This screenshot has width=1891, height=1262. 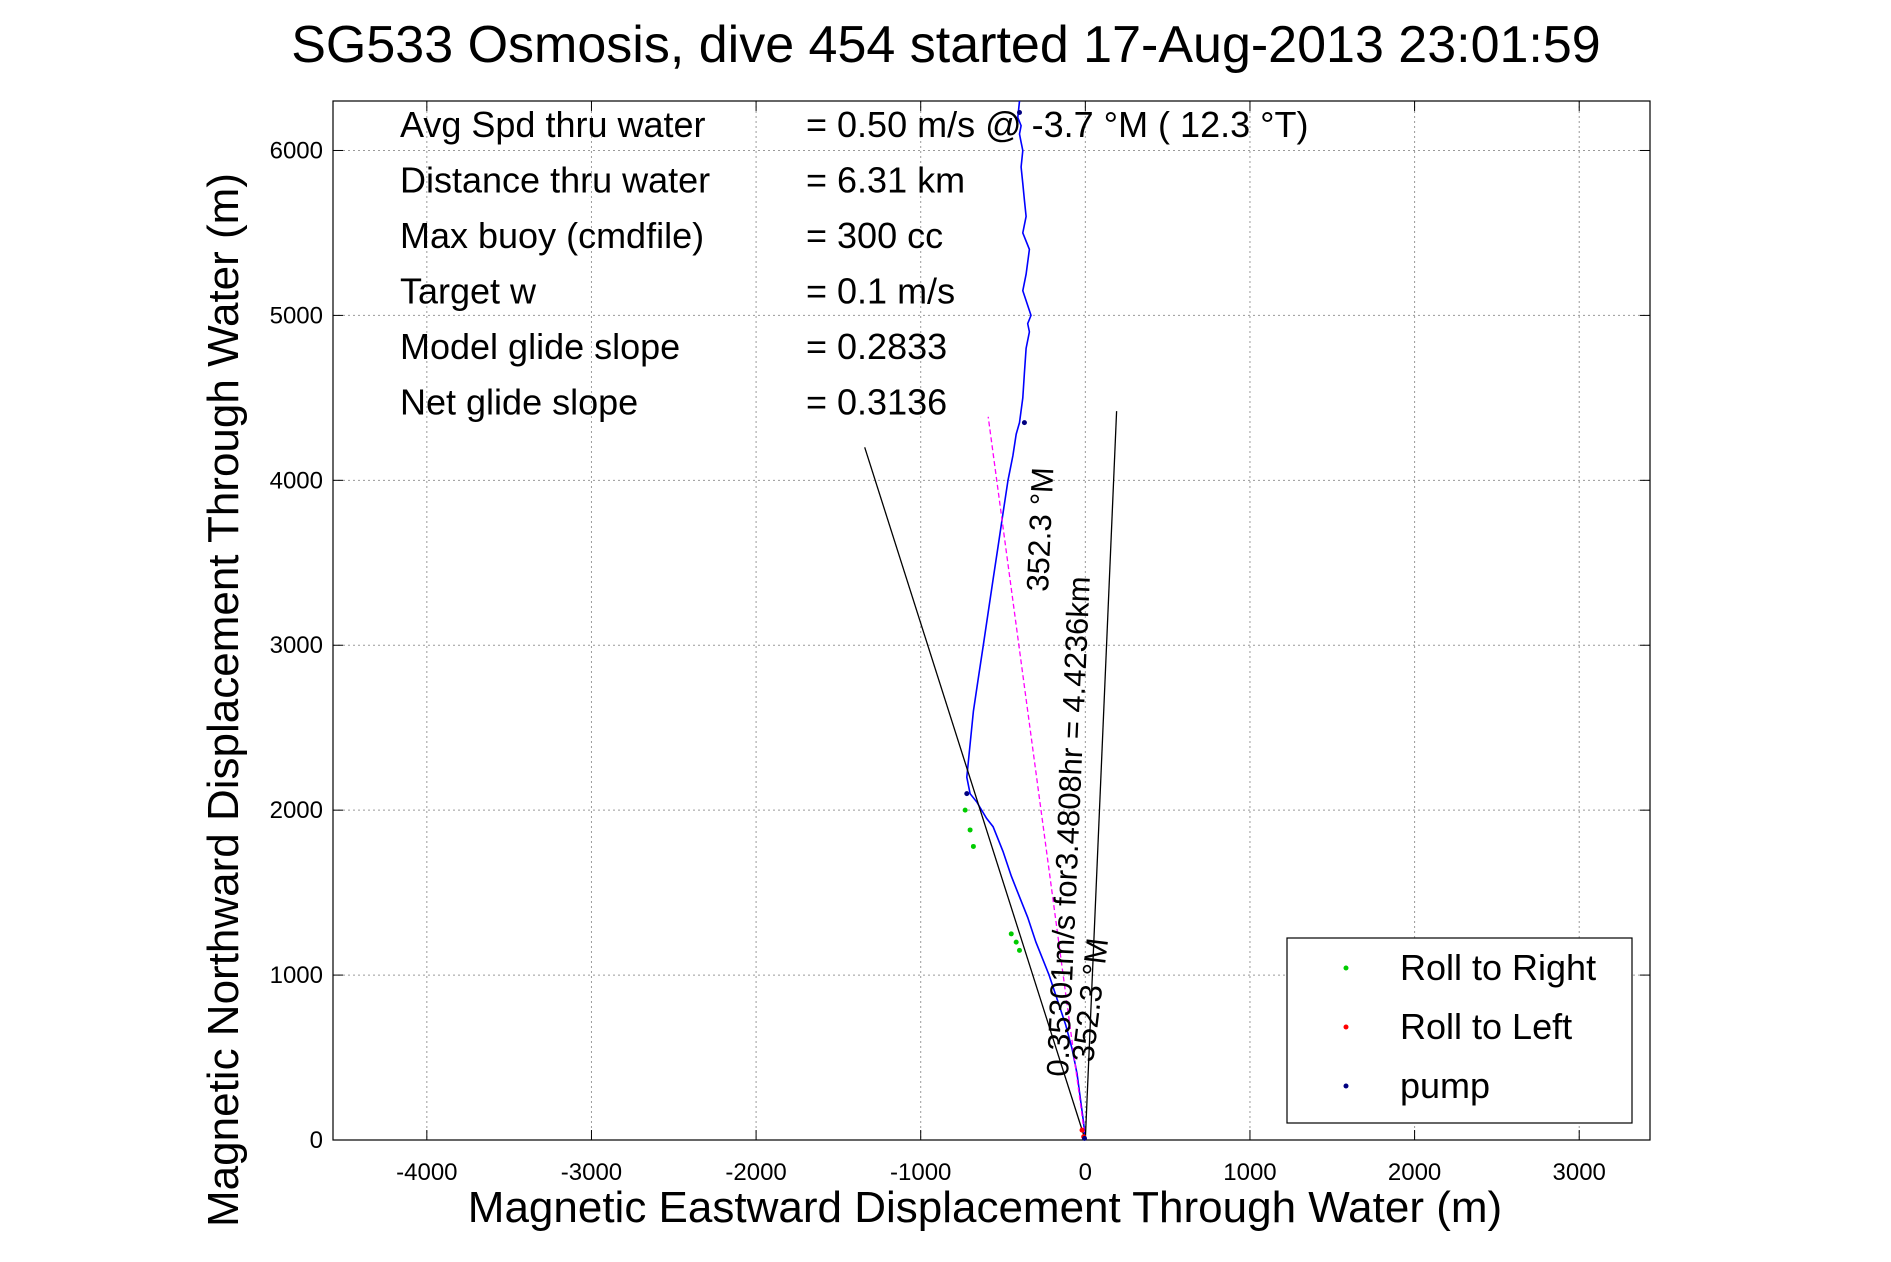 What do you see at coordinates (1414, 1172) in the screenshot?
I see `x-tick-label: 2000` at bounding box center [1414, 1172].